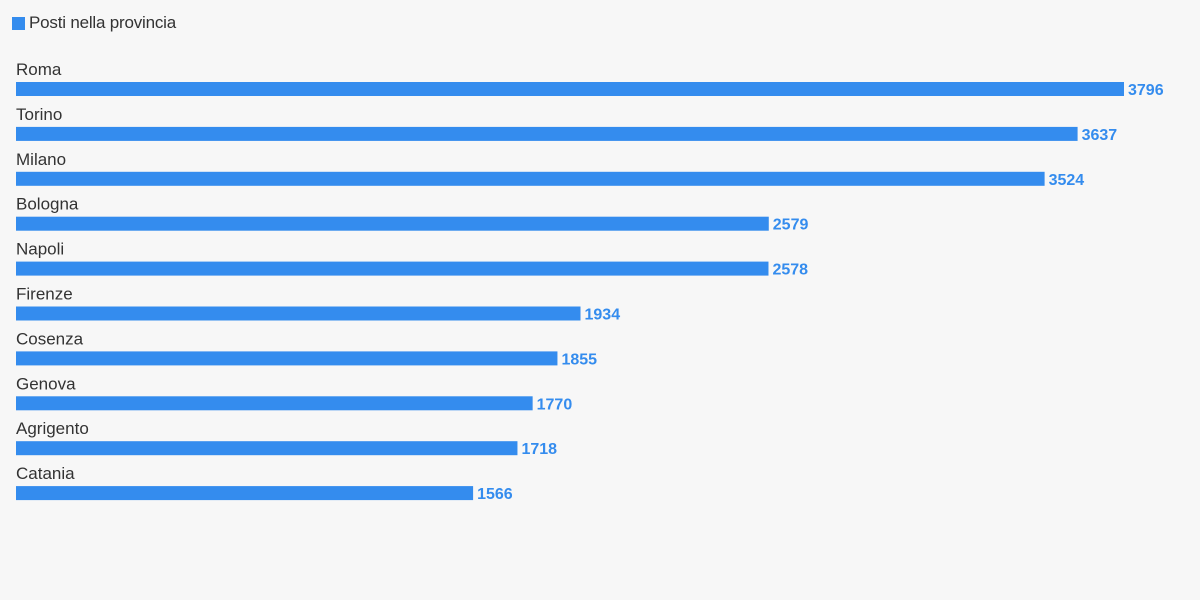 The height and width of the screenshot is (600, 1200). I want to click on category-label: Napoli, so click(40, 249).